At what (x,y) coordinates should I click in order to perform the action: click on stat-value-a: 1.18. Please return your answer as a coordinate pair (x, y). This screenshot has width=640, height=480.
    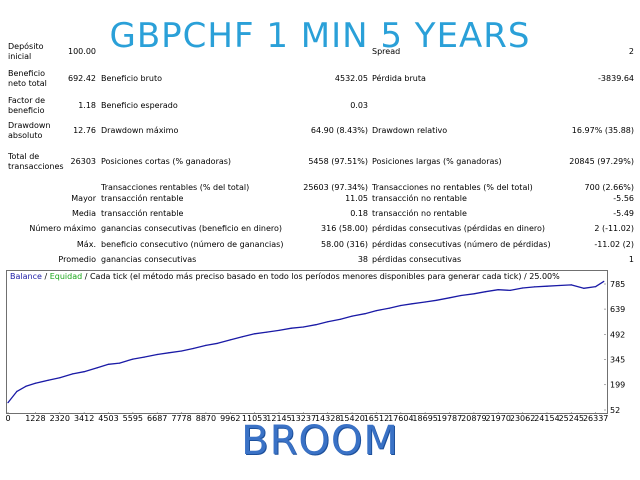
    Looking at the image, I should click on (87, 105).